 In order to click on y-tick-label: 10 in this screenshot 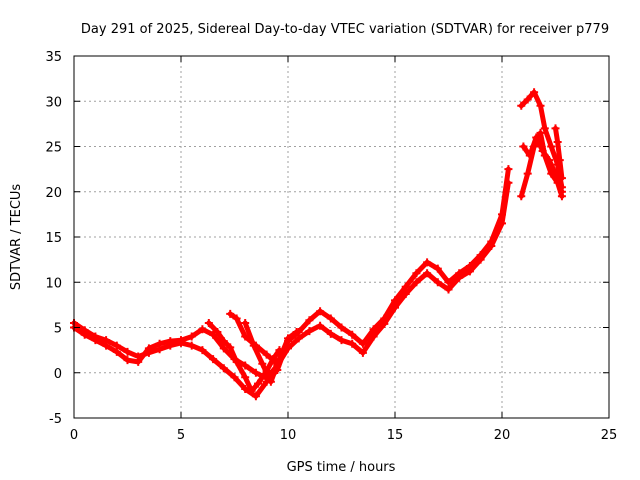, I will do `click(53, 283)`.